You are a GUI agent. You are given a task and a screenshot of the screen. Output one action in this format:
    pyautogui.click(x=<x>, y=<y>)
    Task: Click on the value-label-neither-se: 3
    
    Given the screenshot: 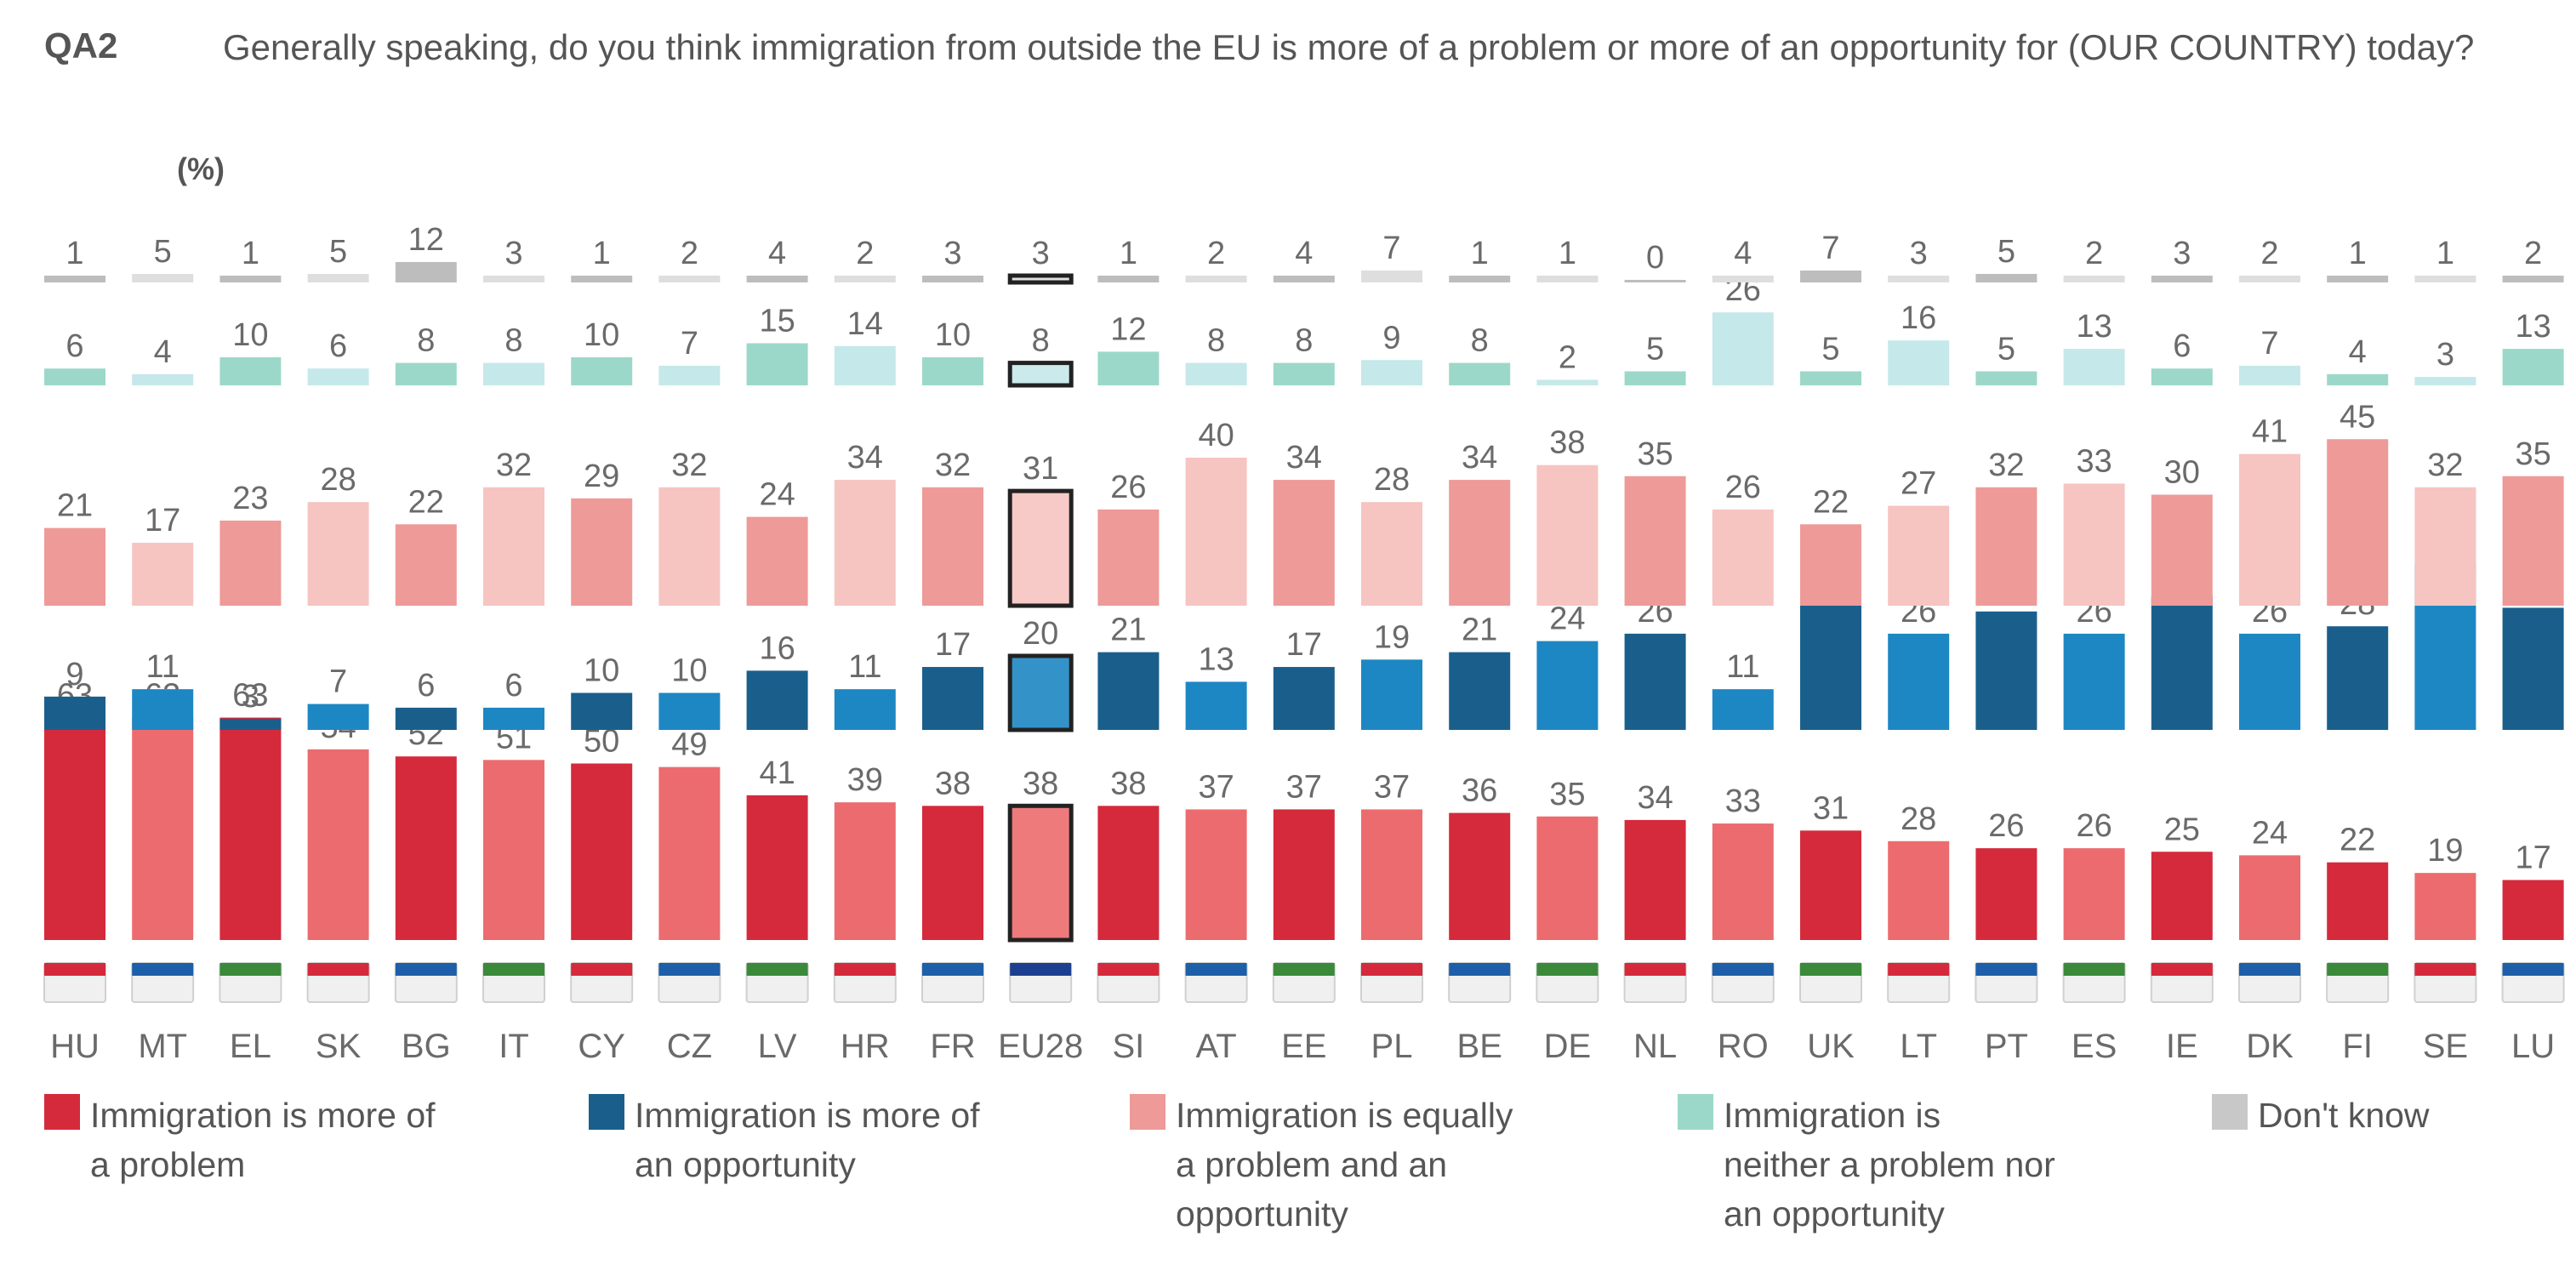 What is the action you would take?
    pyautogui.click(x=2445, y=355)
    